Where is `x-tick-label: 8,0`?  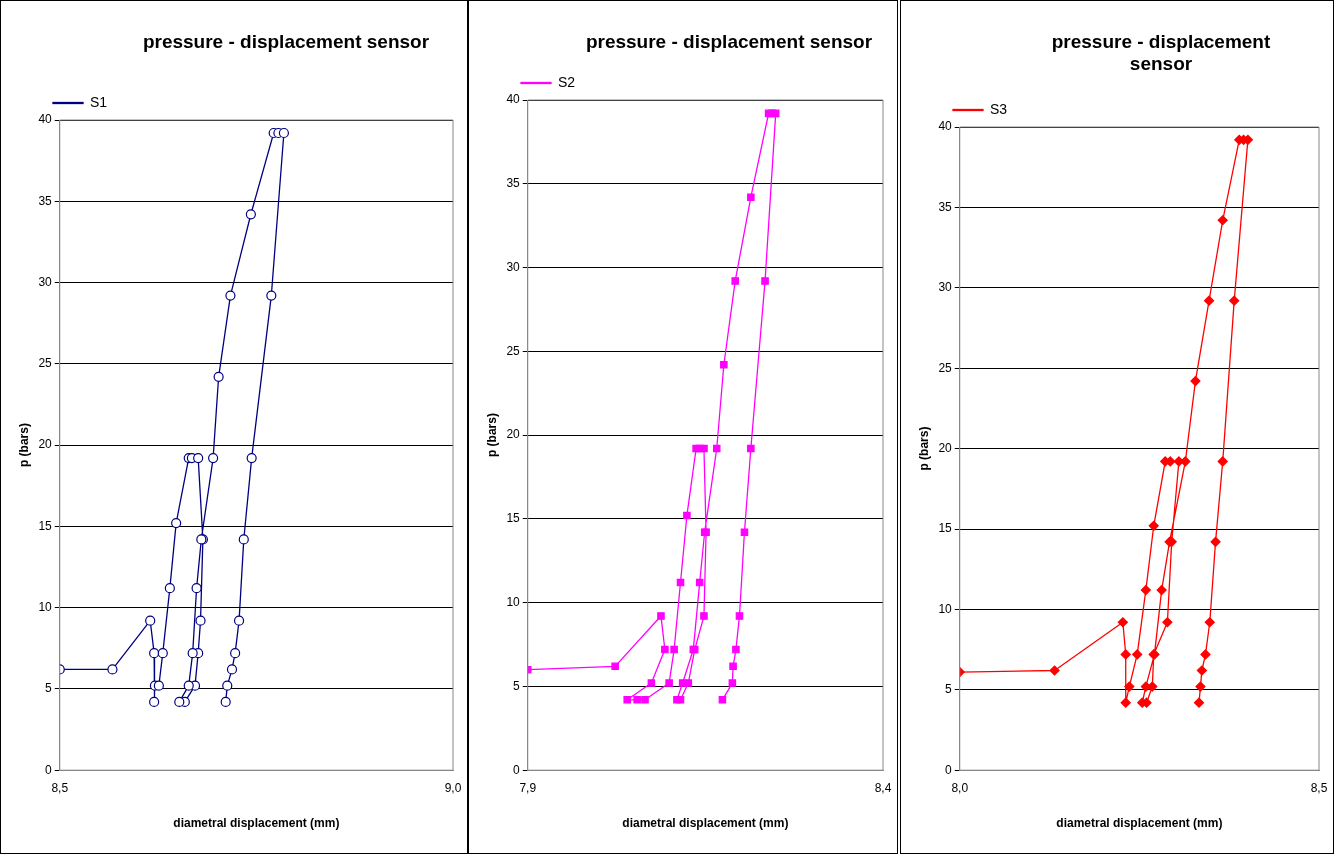
x-tick-label: 8,0 is located at coordinates (960, 787).